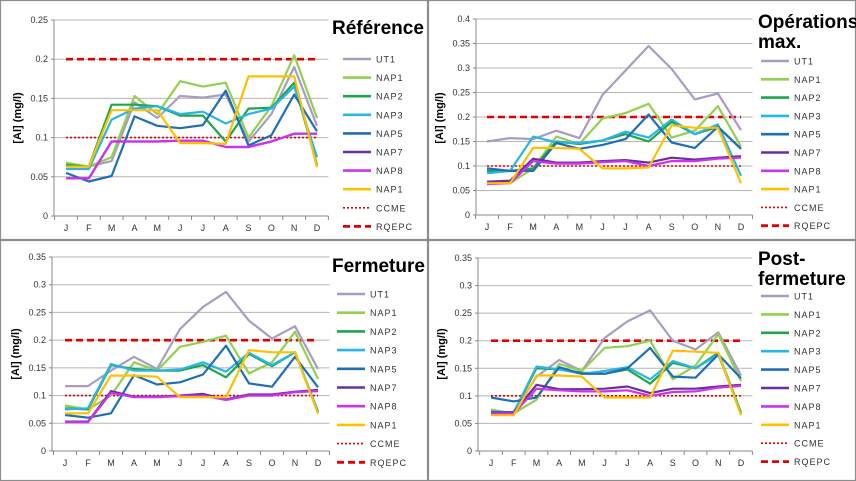 This screenshot has width=856, height=481. I want to click on legend-label: NAP2, so click(390, 97).